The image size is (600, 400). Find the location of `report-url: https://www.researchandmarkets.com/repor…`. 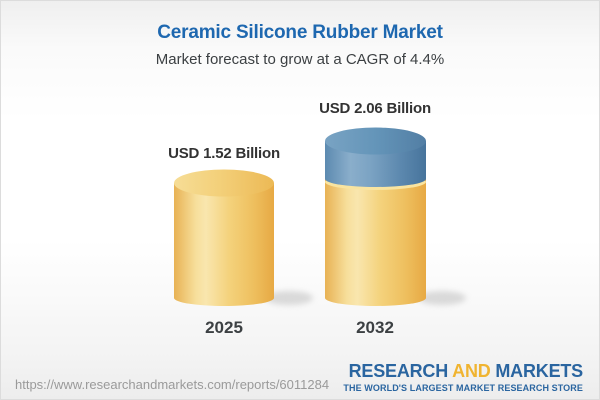

report-url: https://www.researchandmarkets.com/repor… is located at coordinates (172, 384).